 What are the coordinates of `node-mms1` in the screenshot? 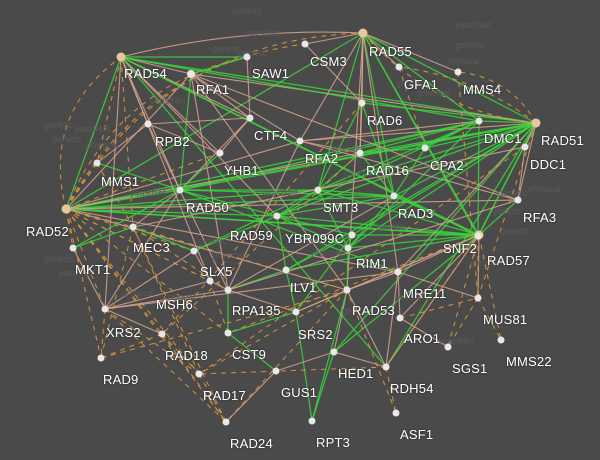 It's located at (97, 163).